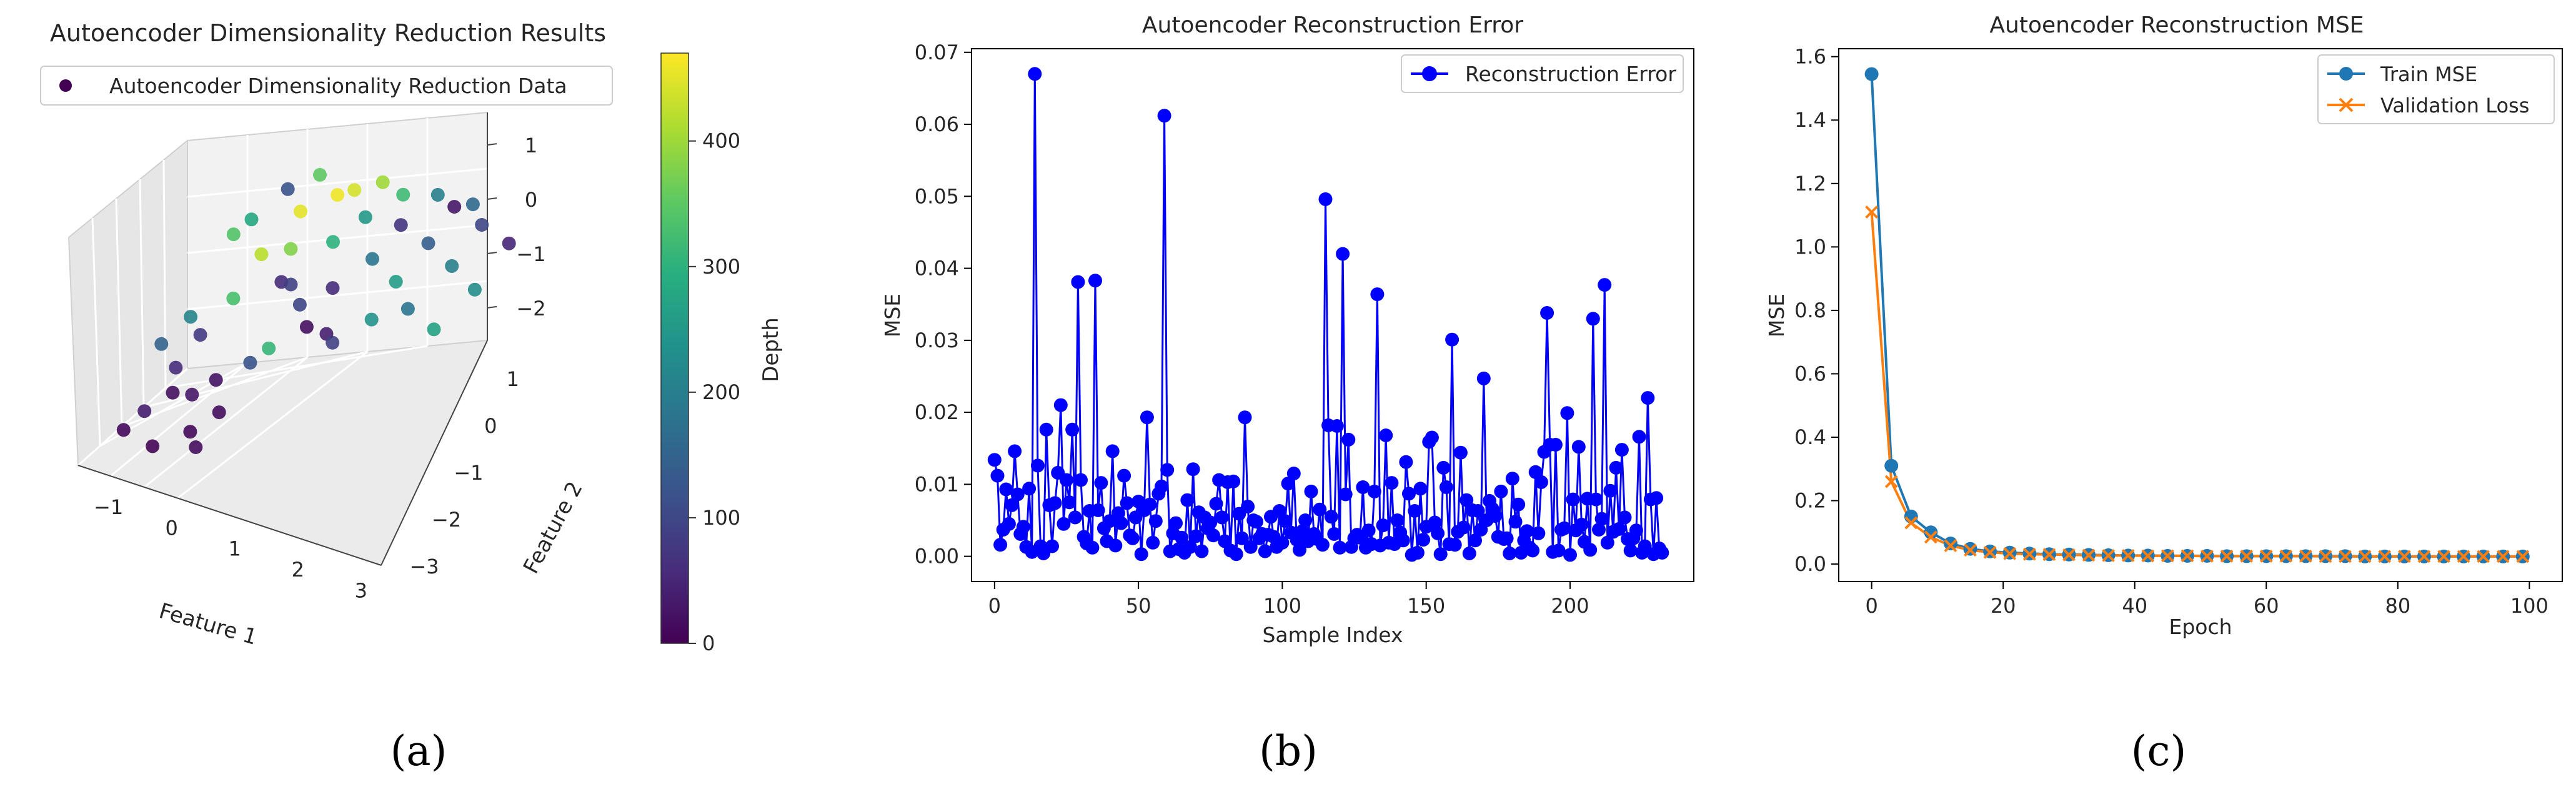  What do you see at coordinates (553, 527) in the screenshot?
I see `panel-a-ylabel: Feature 2` at bounding box center [553, 527].